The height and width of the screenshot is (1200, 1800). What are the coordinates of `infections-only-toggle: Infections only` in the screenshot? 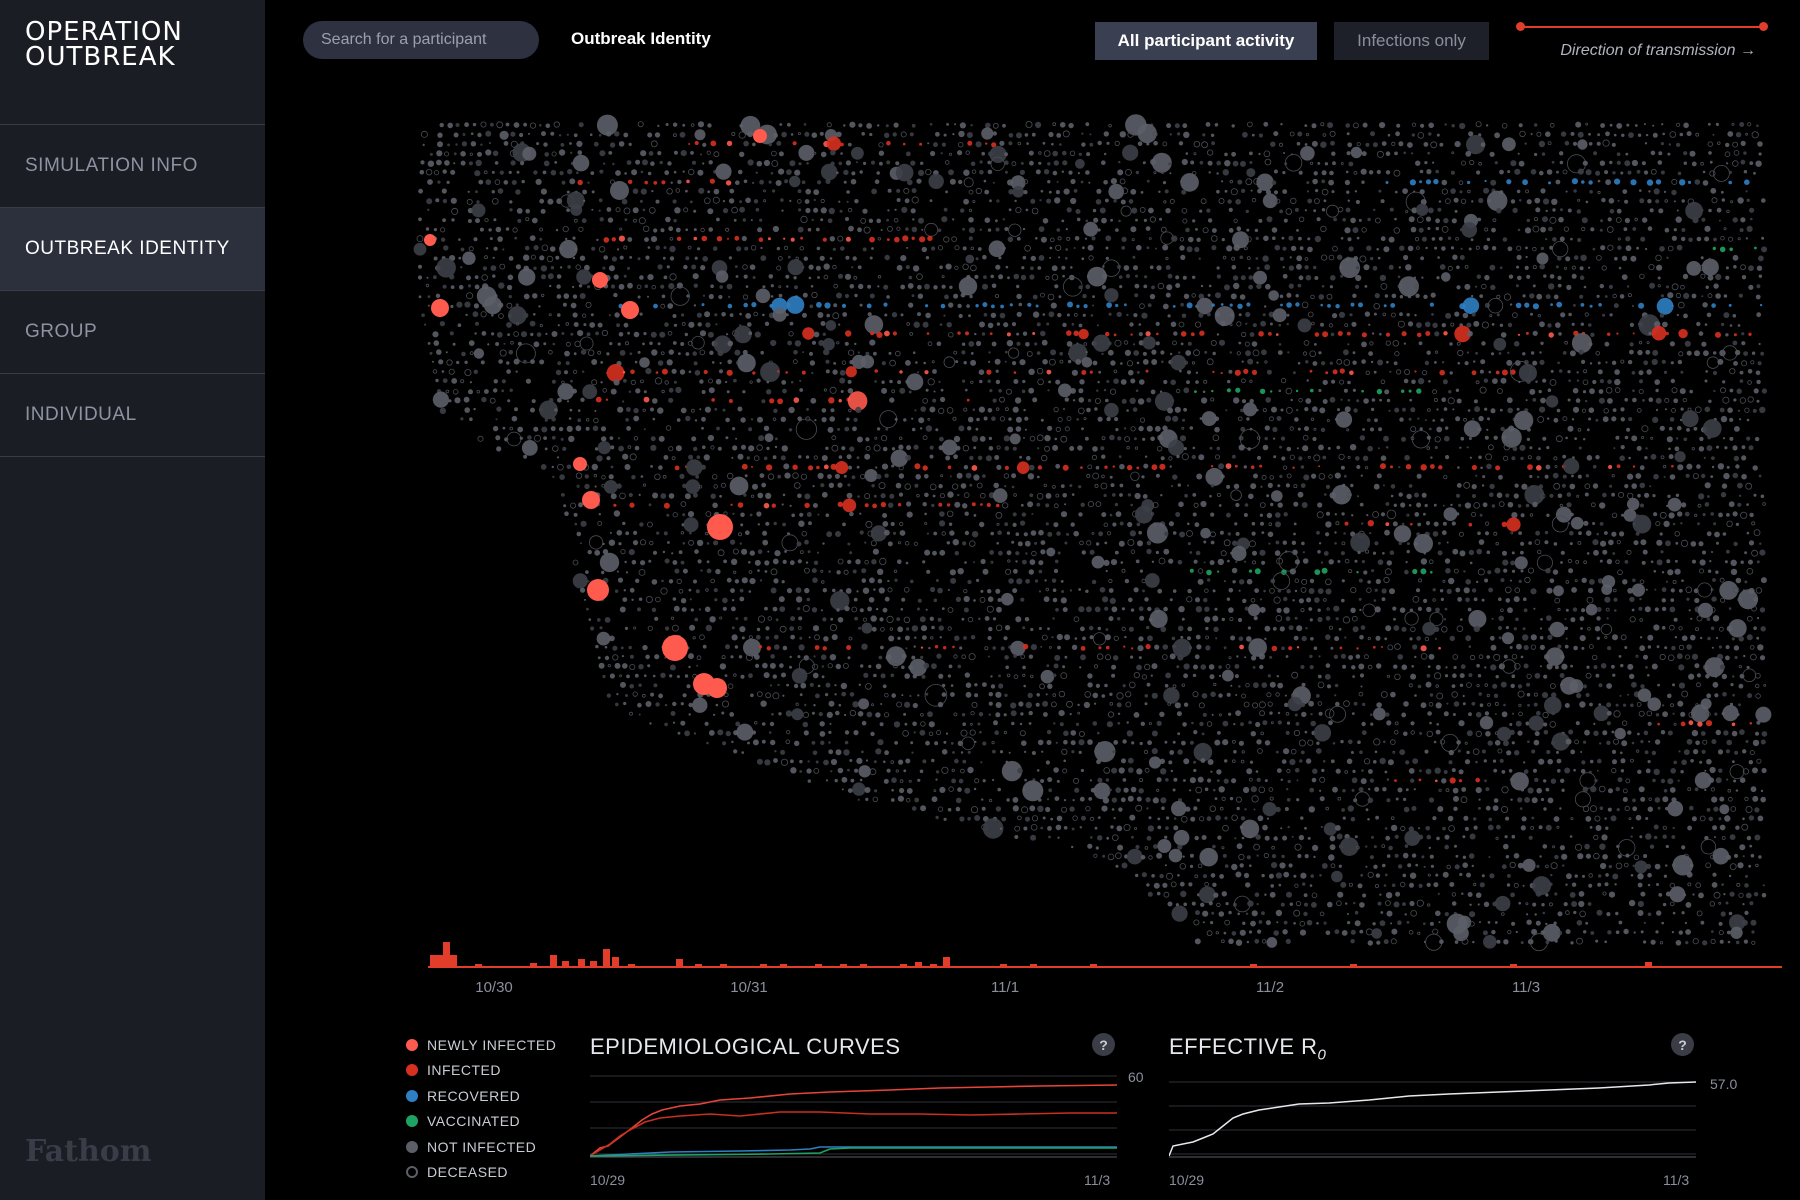 It's located at (1411, 41).